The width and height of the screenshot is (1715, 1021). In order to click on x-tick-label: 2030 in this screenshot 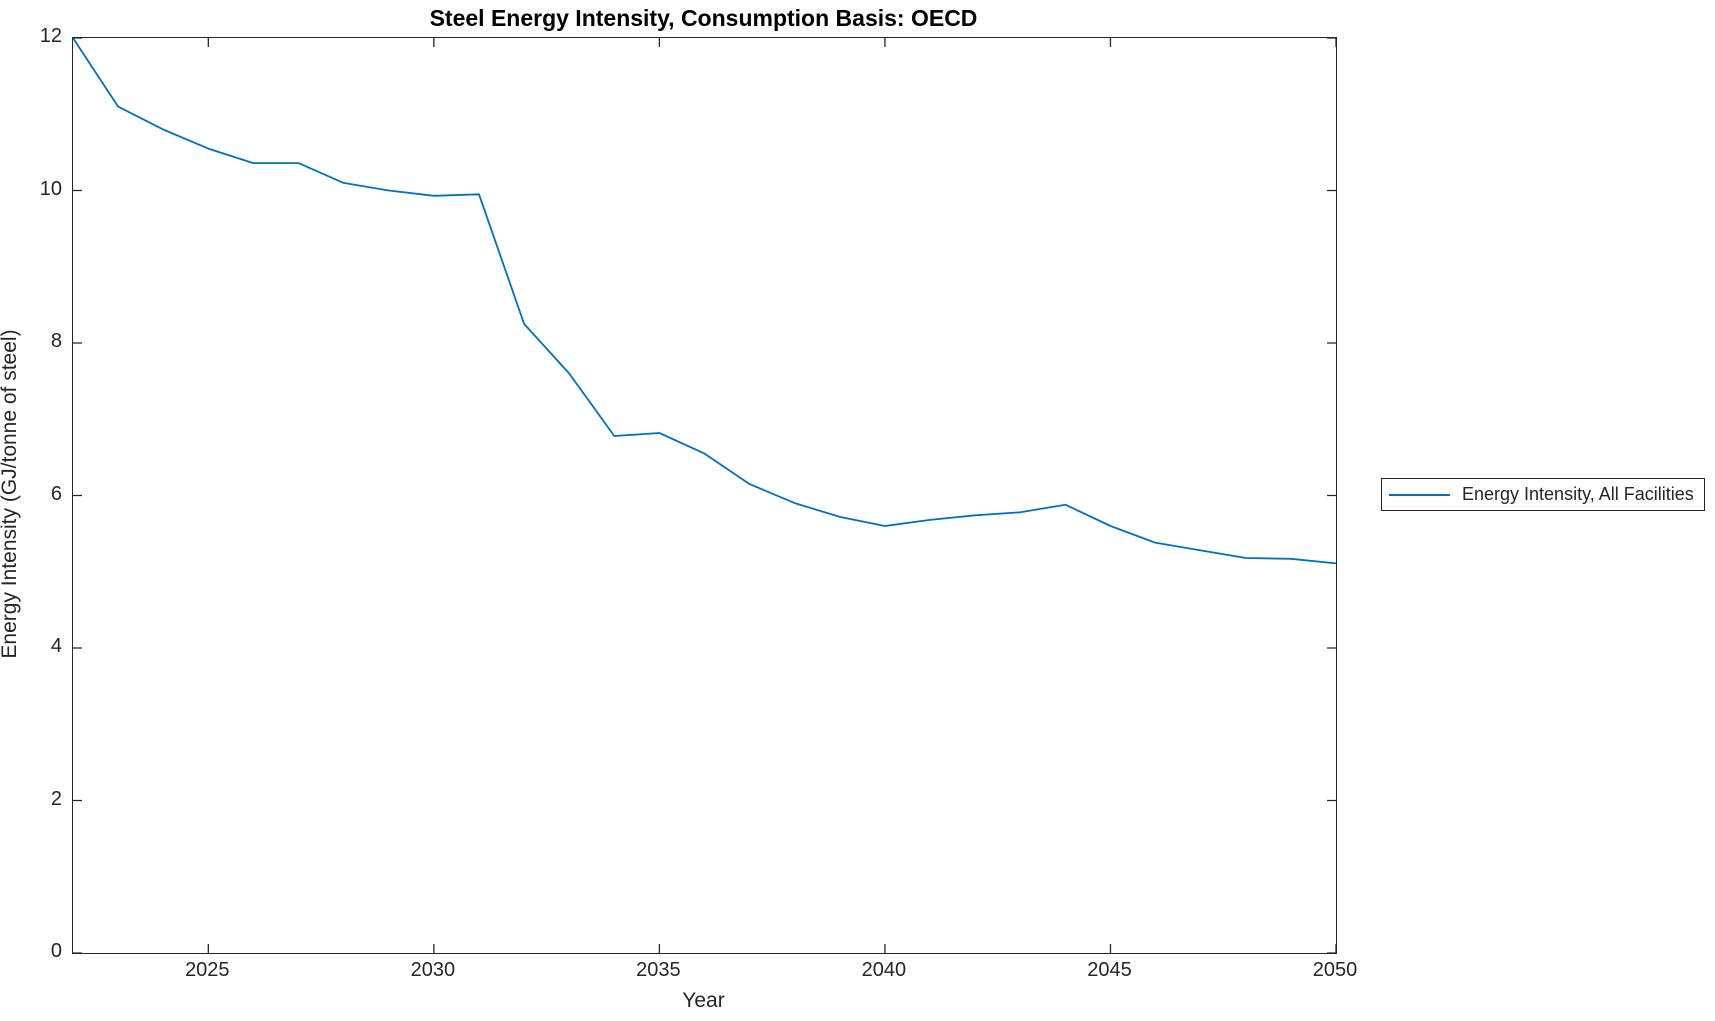, I will do `click(433, 970)`.